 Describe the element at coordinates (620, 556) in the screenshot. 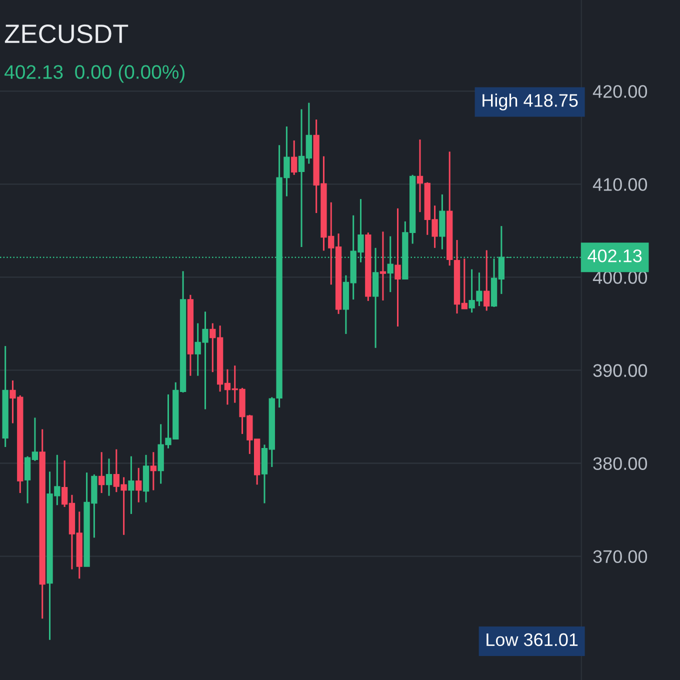

I see `y-tick-label: 370.00` at that location.